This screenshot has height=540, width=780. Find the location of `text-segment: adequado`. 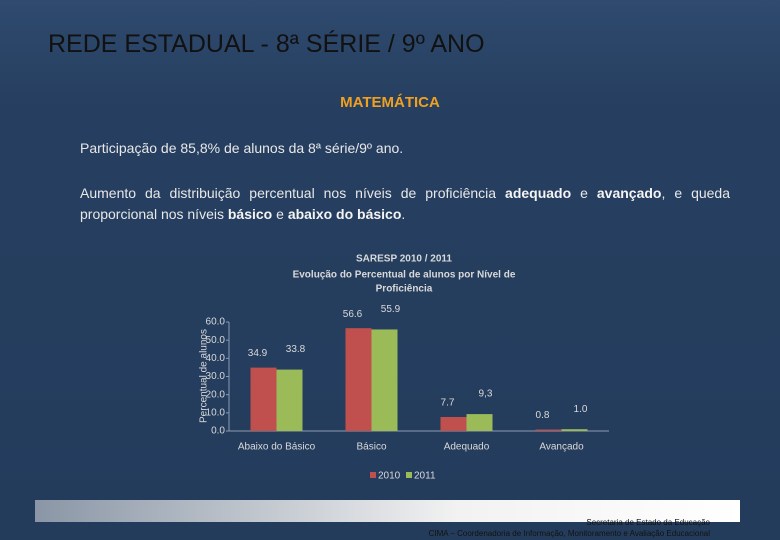

text-segment: adequado is located at coordinates (538, 193).